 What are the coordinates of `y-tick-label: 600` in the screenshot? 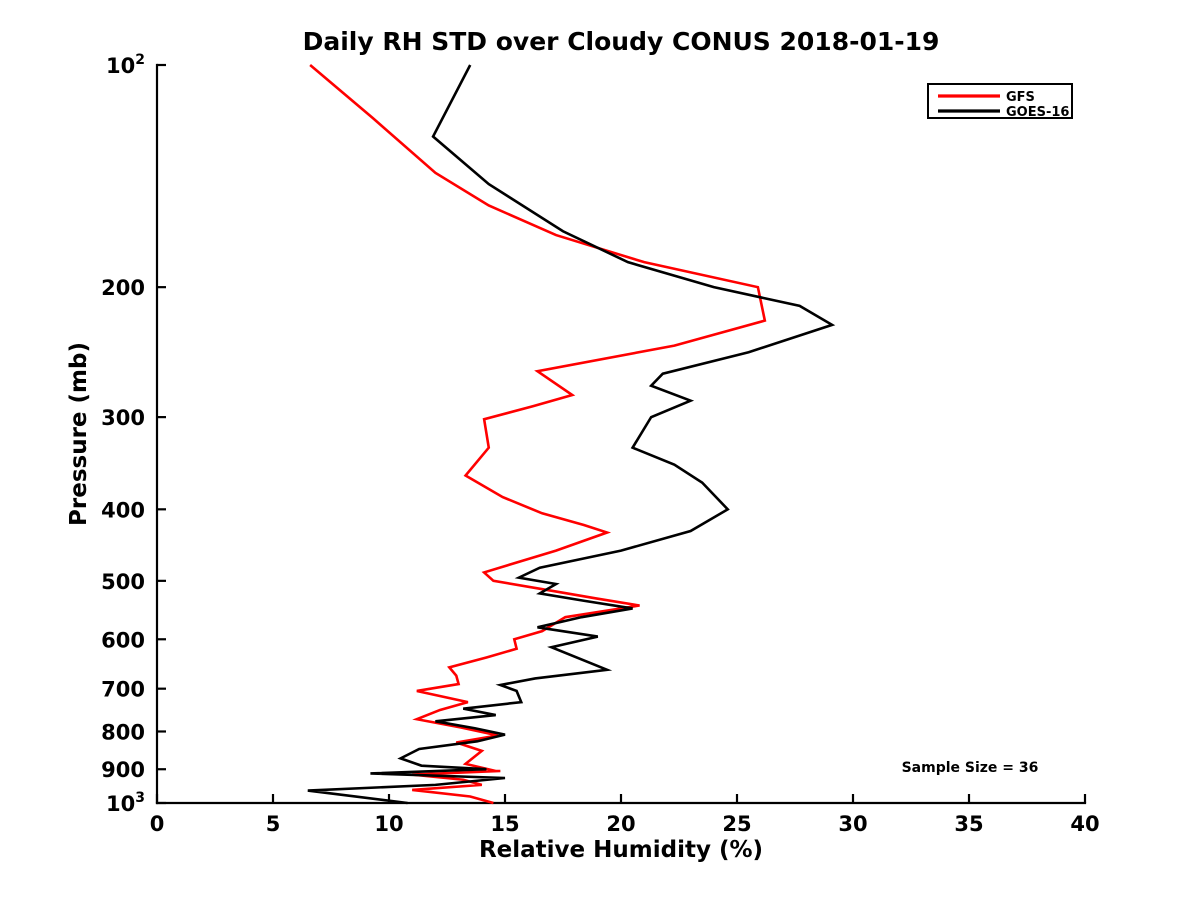 It's located at (123, 640).